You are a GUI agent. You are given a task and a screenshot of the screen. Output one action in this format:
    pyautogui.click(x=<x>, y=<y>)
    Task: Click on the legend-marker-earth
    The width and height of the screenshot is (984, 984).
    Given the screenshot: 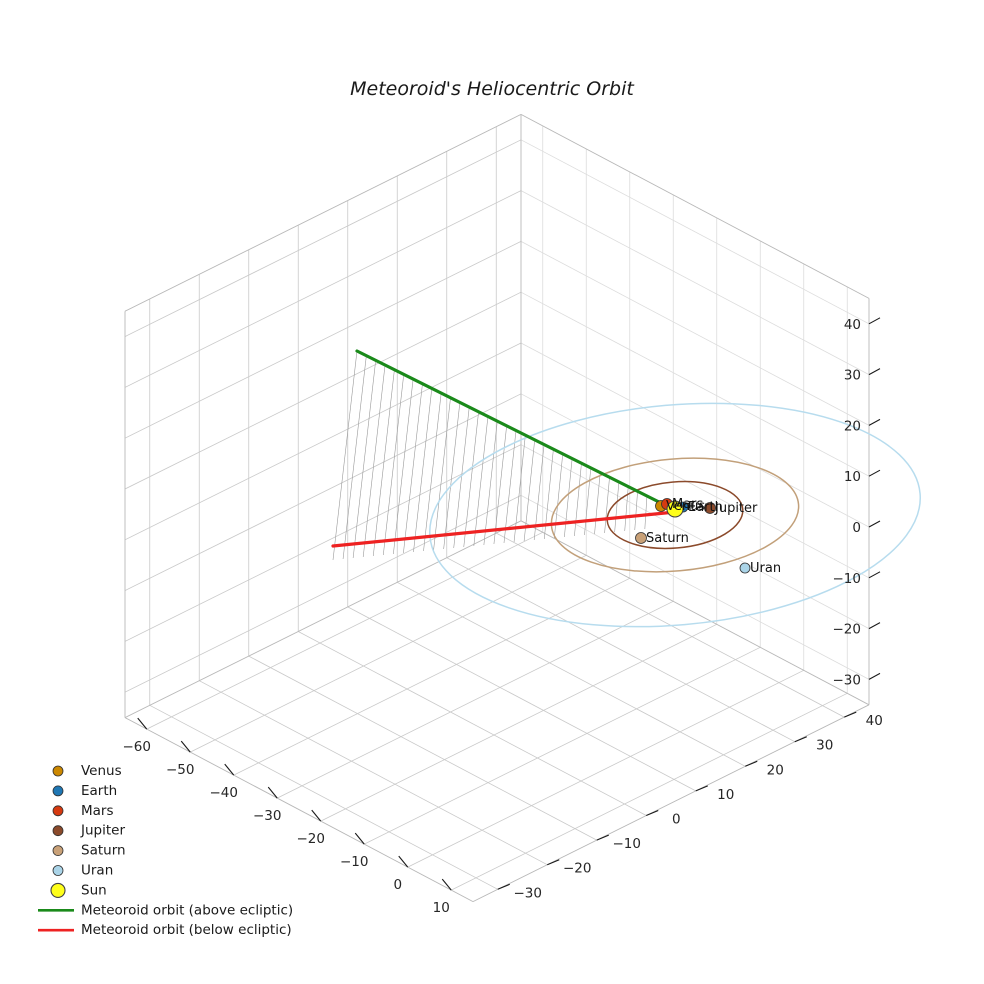 What is the action you would take?
    pyautogui.click(x=58, y=791)
    